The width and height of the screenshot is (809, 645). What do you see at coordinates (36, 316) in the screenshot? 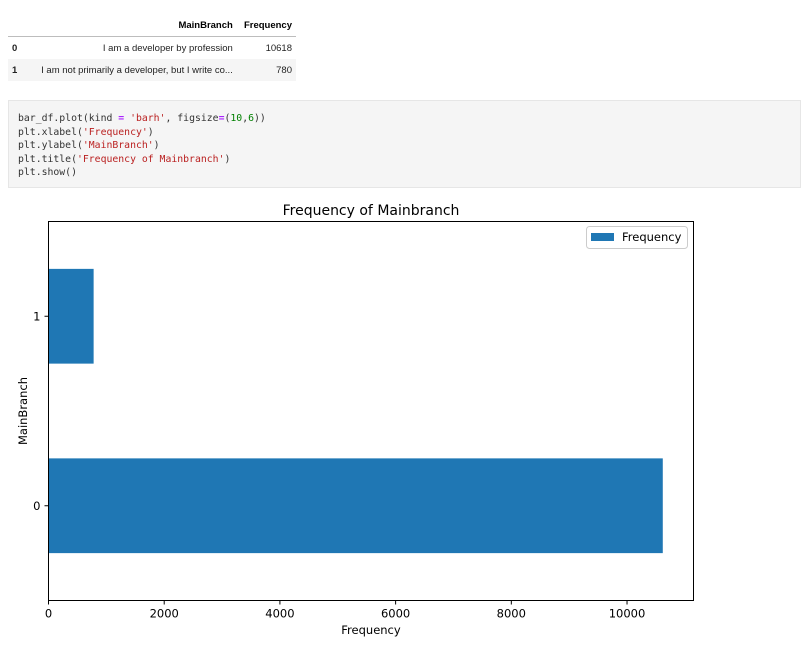
I see `y-tick-label: 1` at bounding box center [36, 316].